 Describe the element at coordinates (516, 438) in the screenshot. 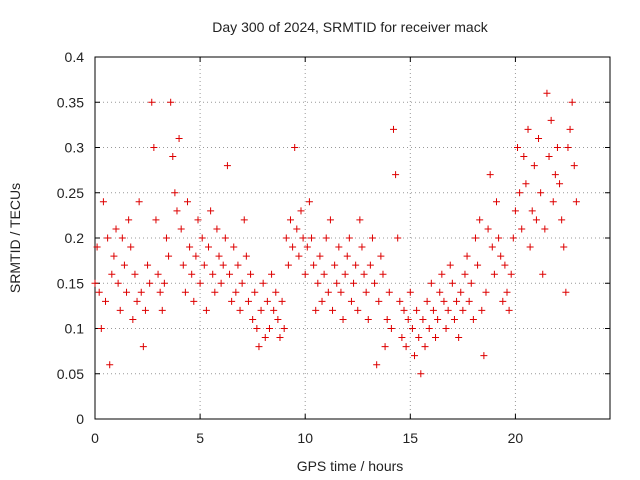

I see `x-tick-label: 20` at that location.